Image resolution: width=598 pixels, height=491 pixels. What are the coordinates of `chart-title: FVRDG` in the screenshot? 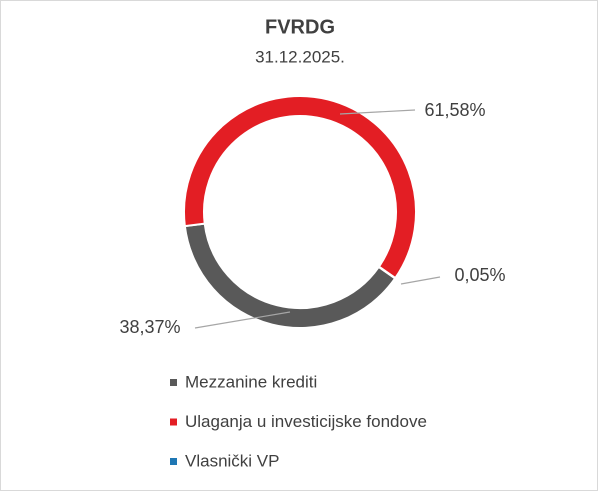 It's located at (300, 27).